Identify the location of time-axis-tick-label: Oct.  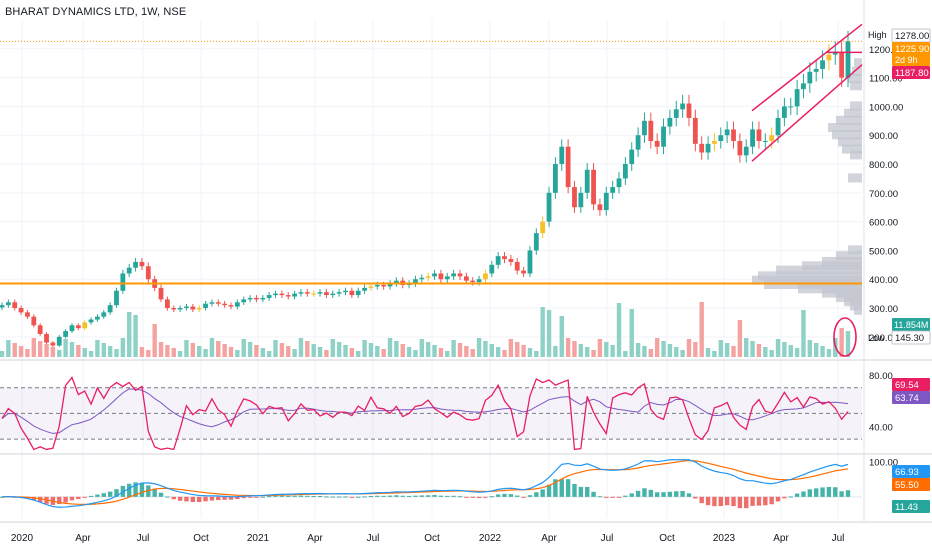
(201, 538).